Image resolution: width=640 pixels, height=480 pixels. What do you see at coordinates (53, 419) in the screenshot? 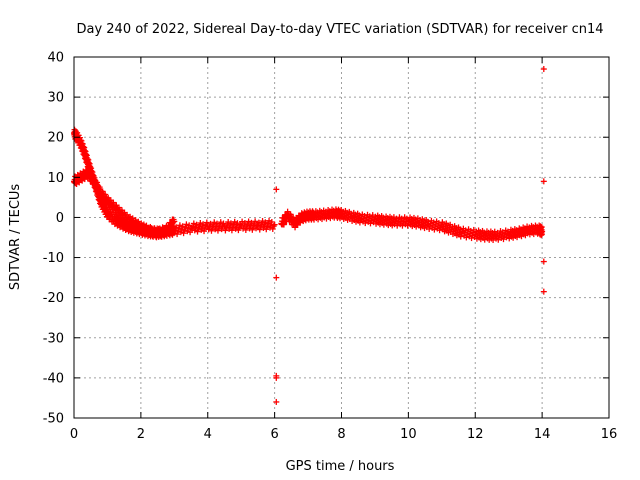
I see `y-tick-label: -50` at bounding box center [53, 419].